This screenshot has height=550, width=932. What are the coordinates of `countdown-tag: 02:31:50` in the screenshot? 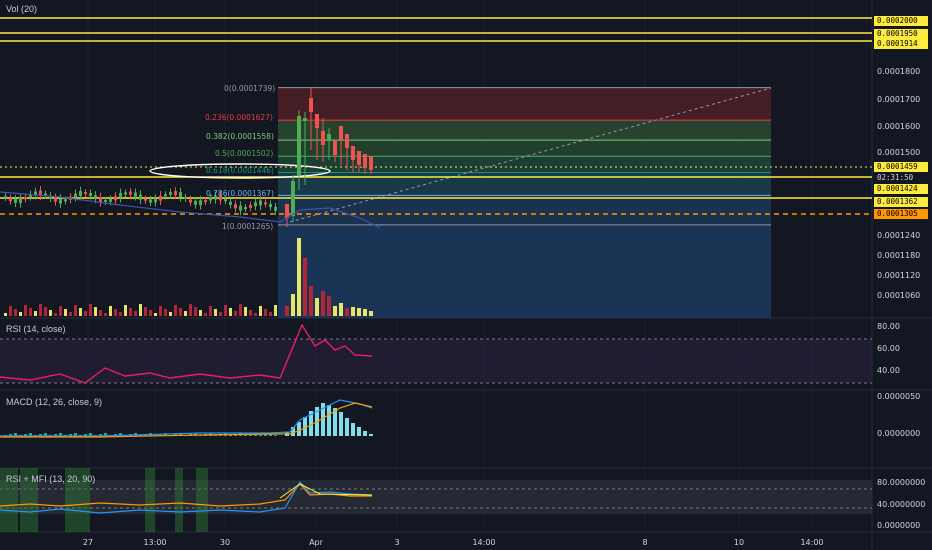 It's located at (901, 178).